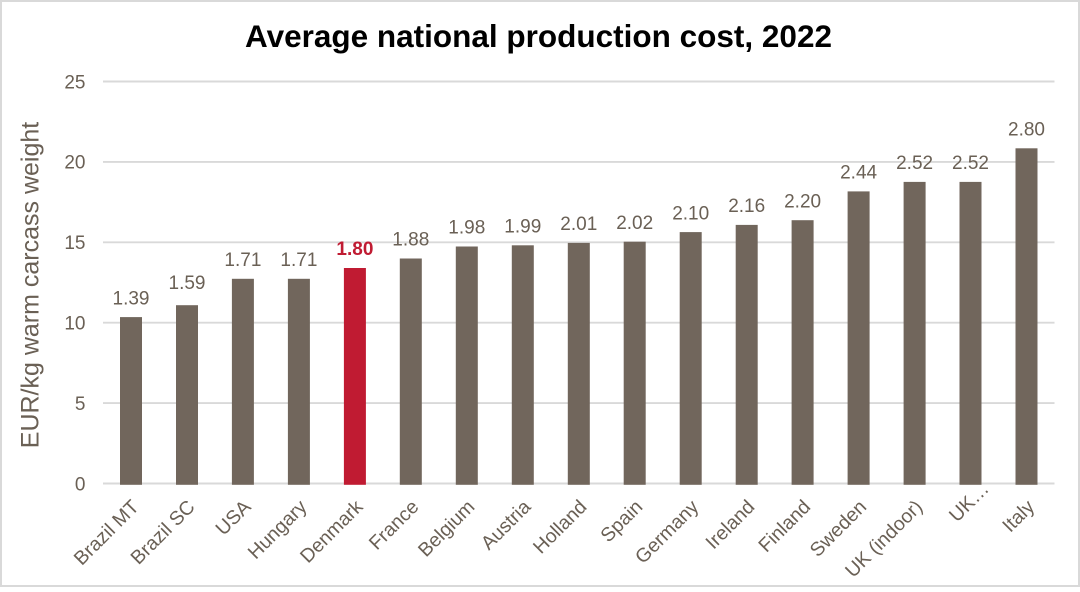 Image resolution: width=1080 pixels, height=592 pixels. Describe the element at coordinates (522, 227) in the screenshot. I see `svg-text: 1.99` at that location.